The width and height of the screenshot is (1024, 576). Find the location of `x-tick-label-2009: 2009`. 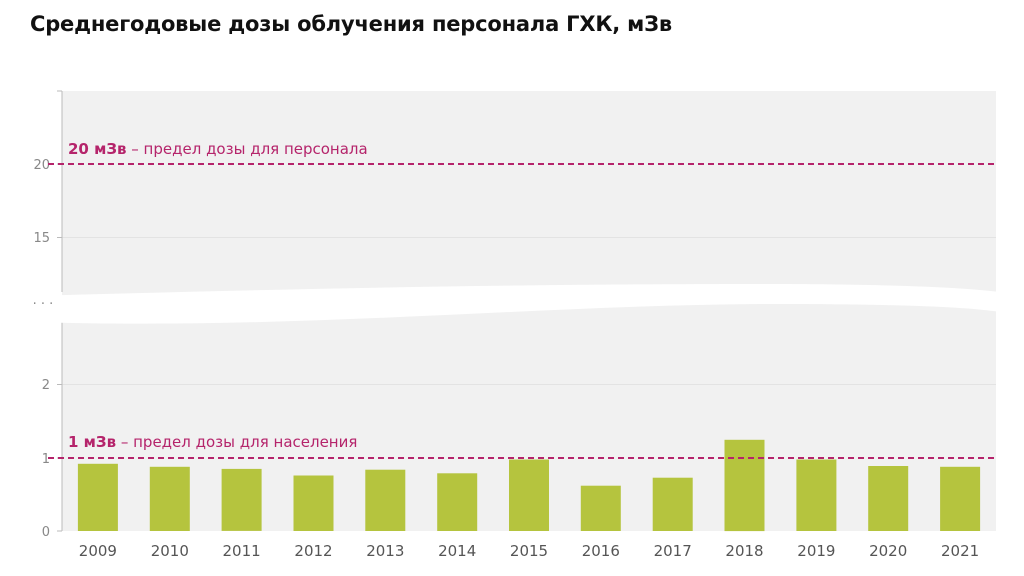

x-tick-label-2009: 2009 is located at coordinates (98, 551).